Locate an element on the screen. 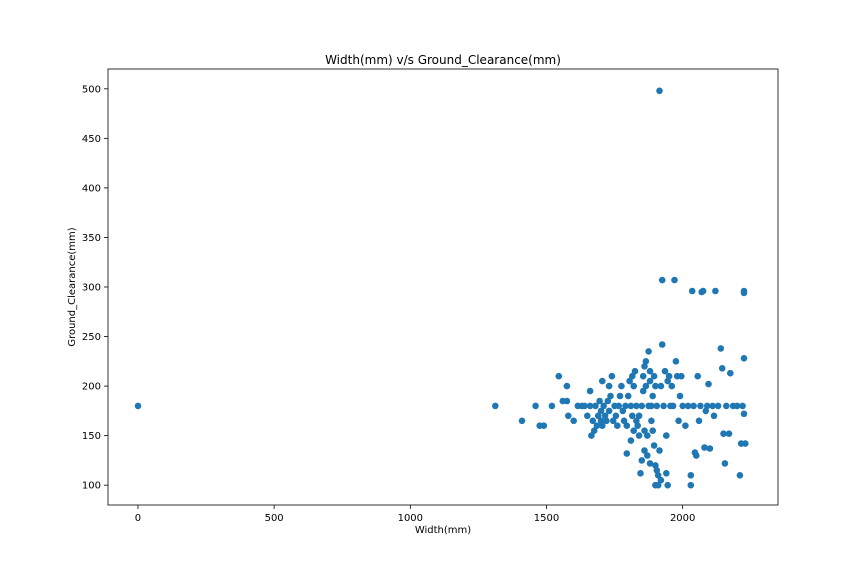 The image size is (864, 576). x-tick-label: 1000 is located at coordinates (410, 518).